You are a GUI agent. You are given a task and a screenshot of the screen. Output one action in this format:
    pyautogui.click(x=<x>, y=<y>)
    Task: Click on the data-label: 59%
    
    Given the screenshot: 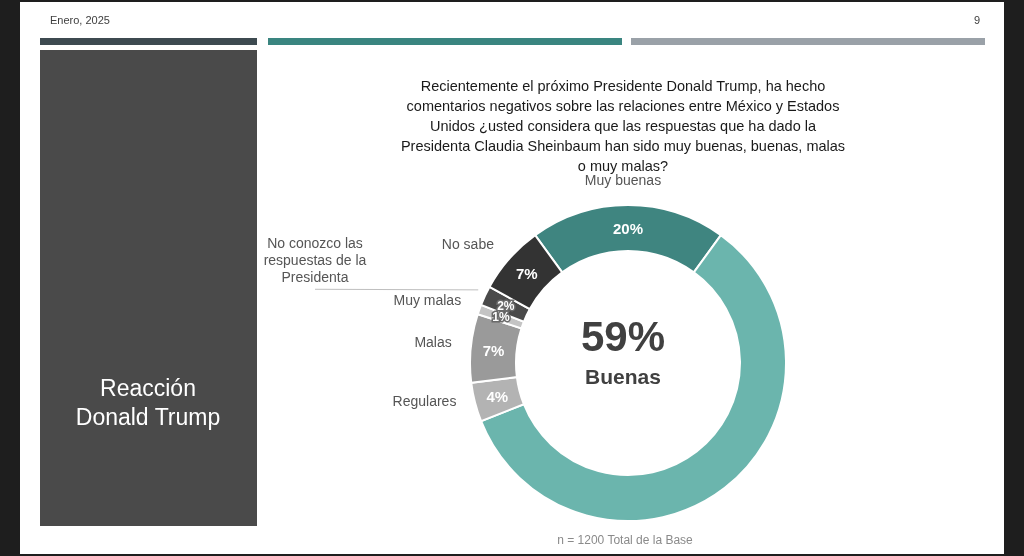 What is the action you would take?
    pyautogui.click(x=623, y=336)
    